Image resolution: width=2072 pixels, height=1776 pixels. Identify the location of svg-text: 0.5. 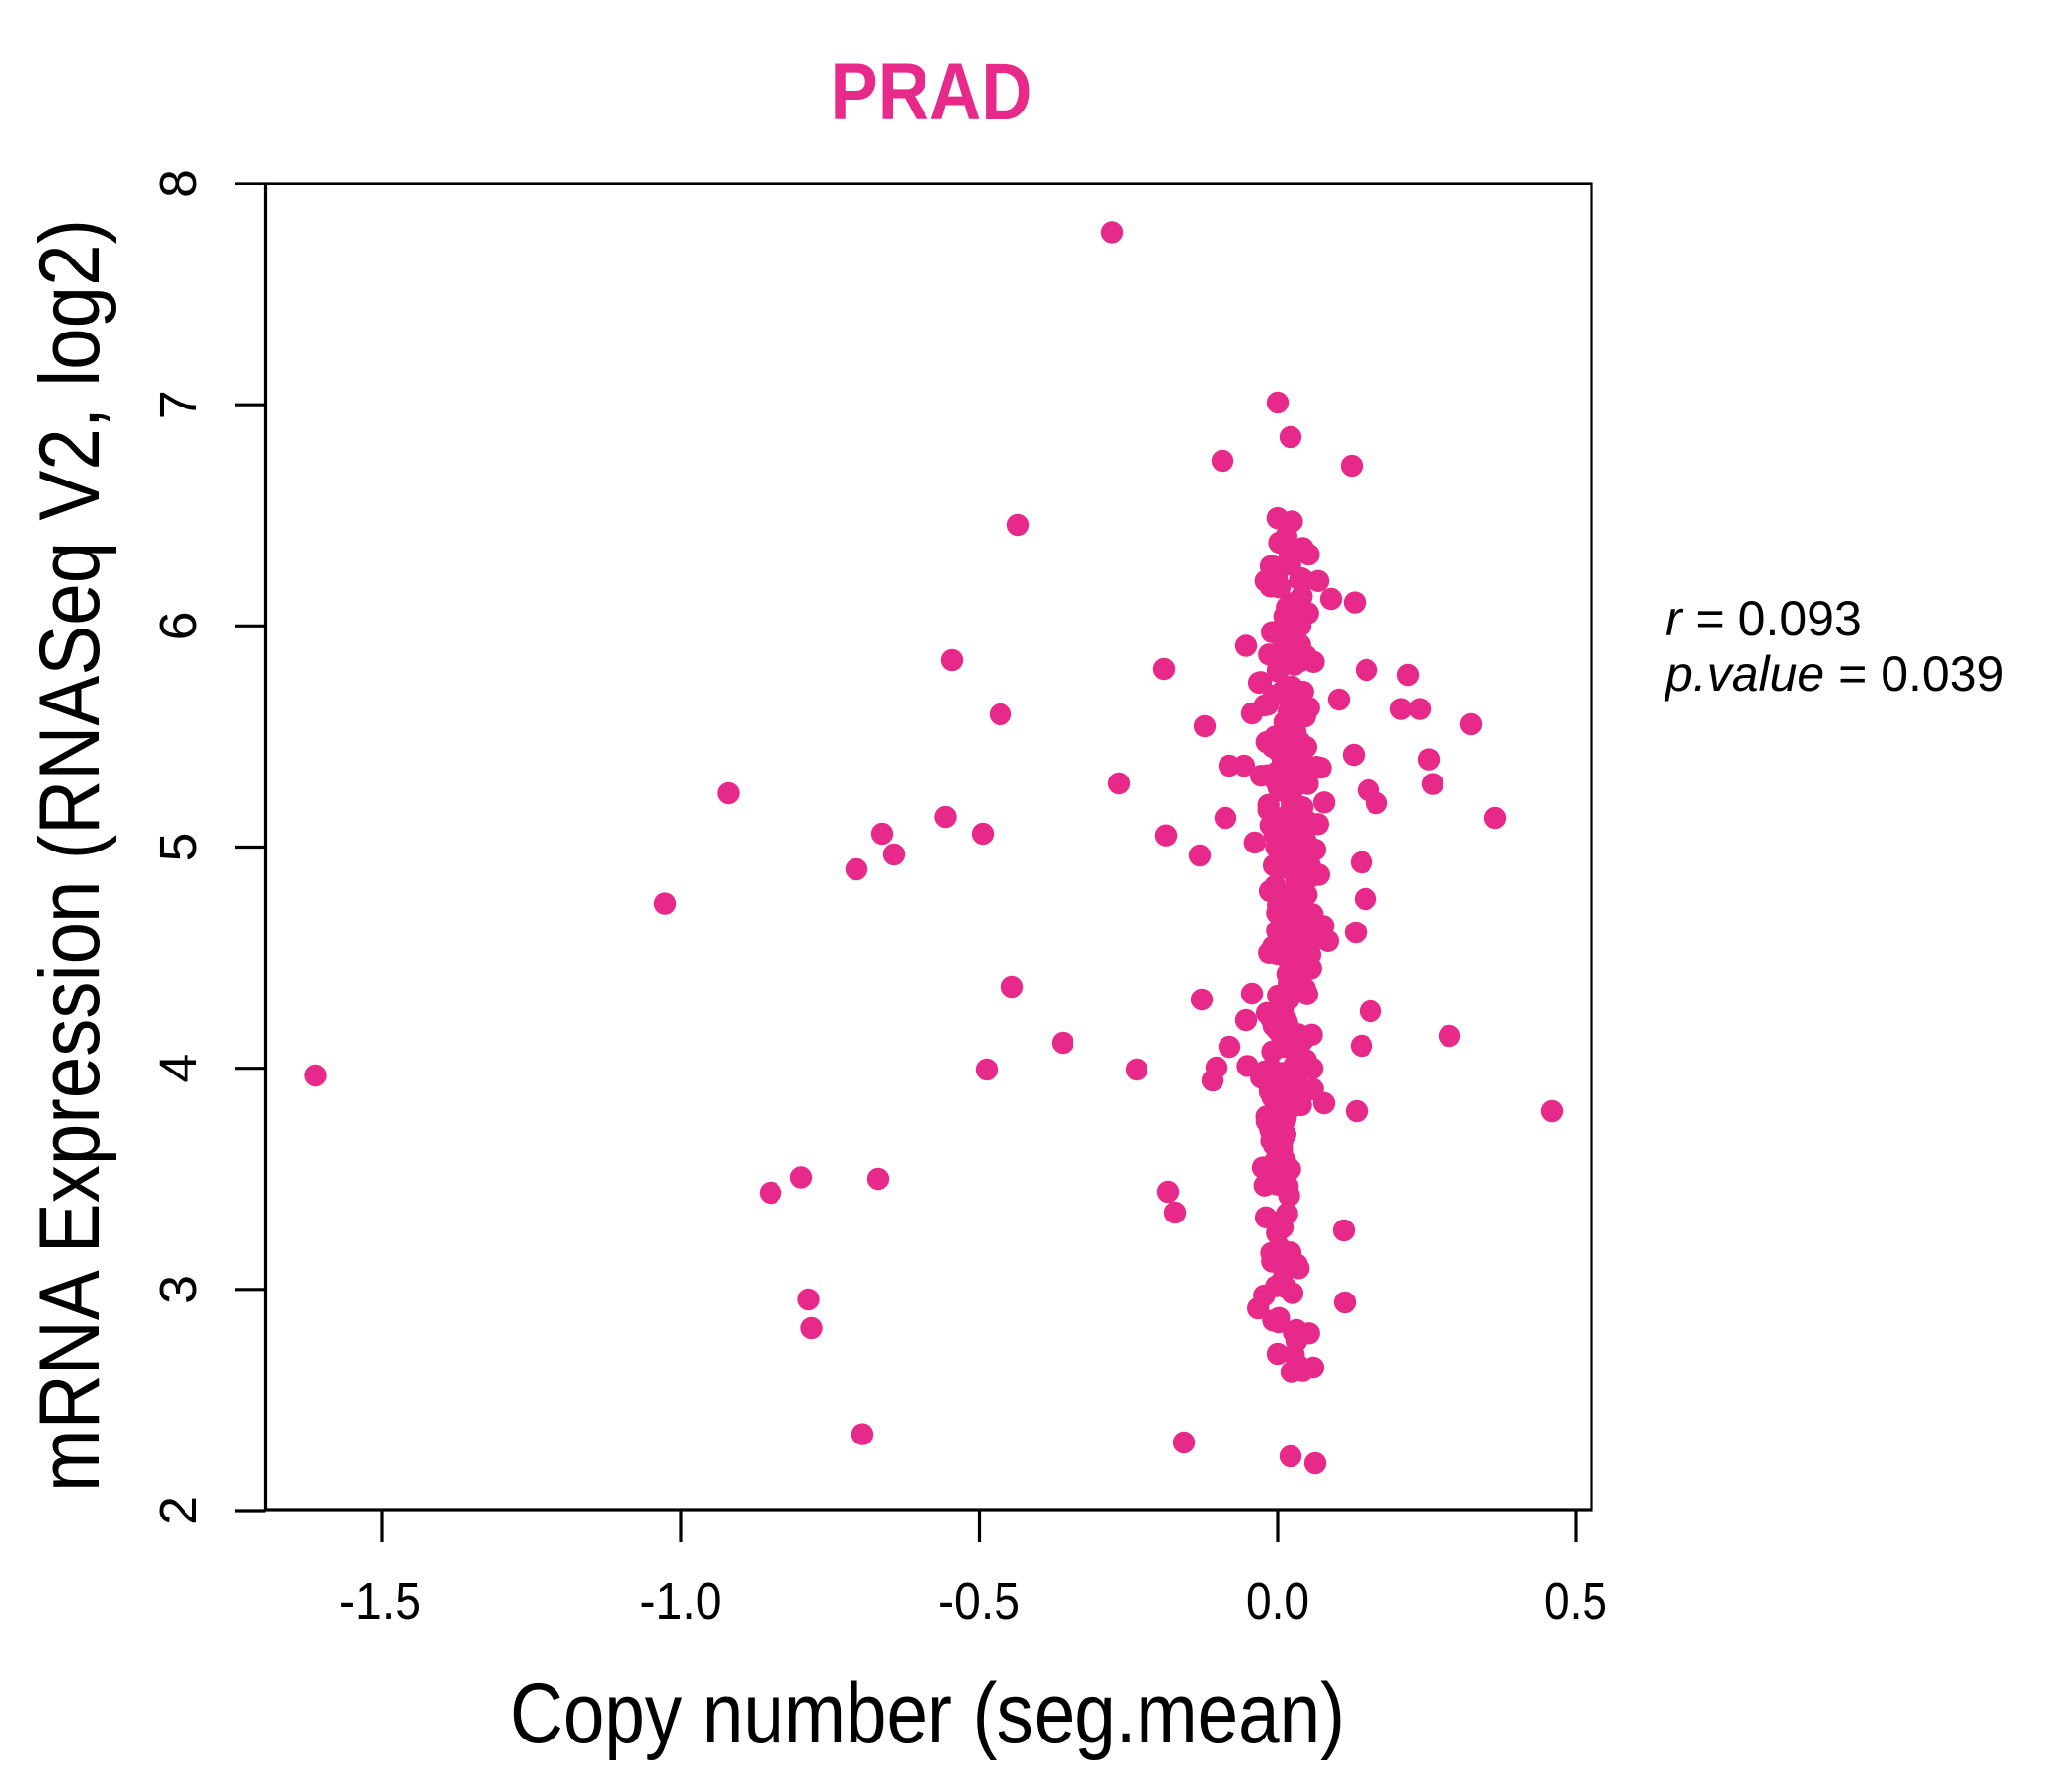
(1576, 1602).